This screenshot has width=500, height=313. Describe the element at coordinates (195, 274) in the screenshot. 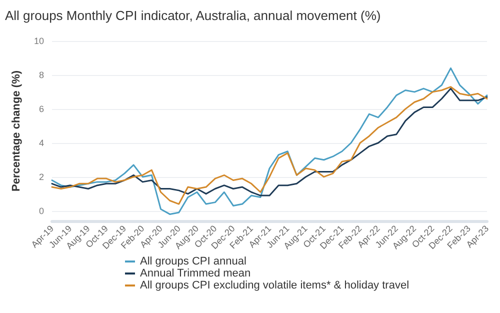

I see `legend-label: Annual Trimmed mean` at that location.